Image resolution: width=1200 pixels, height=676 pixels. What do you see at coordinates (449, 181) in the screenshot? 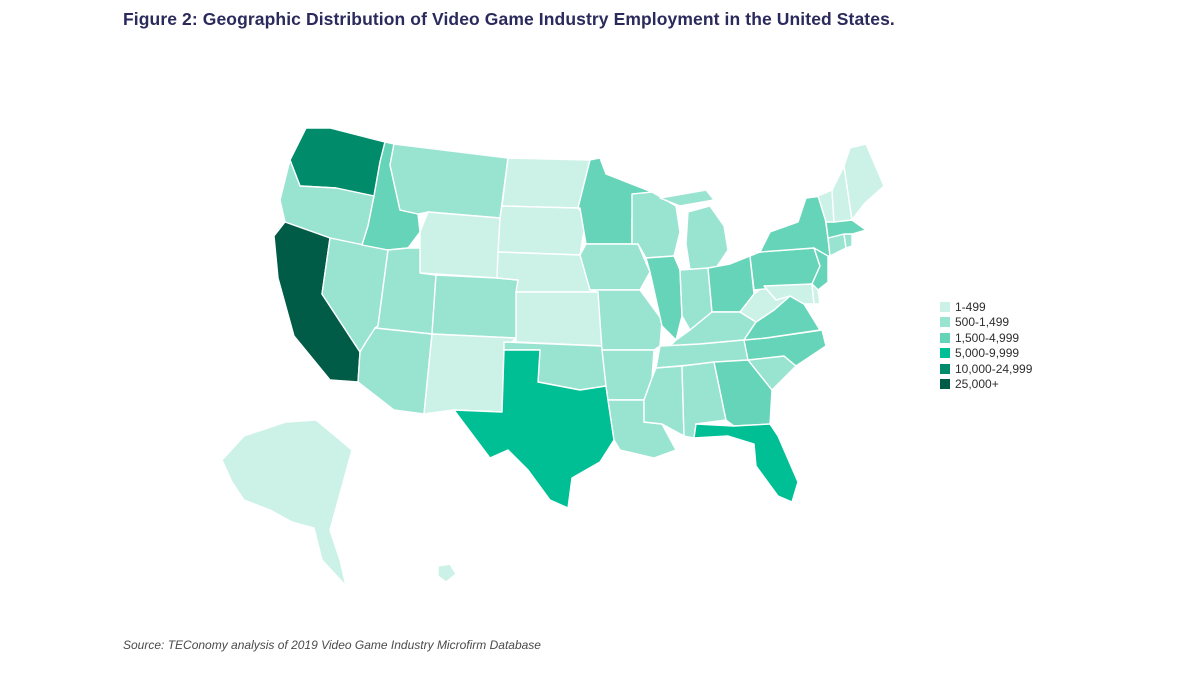
I see `state-montana` at bounding box center [449, 181].